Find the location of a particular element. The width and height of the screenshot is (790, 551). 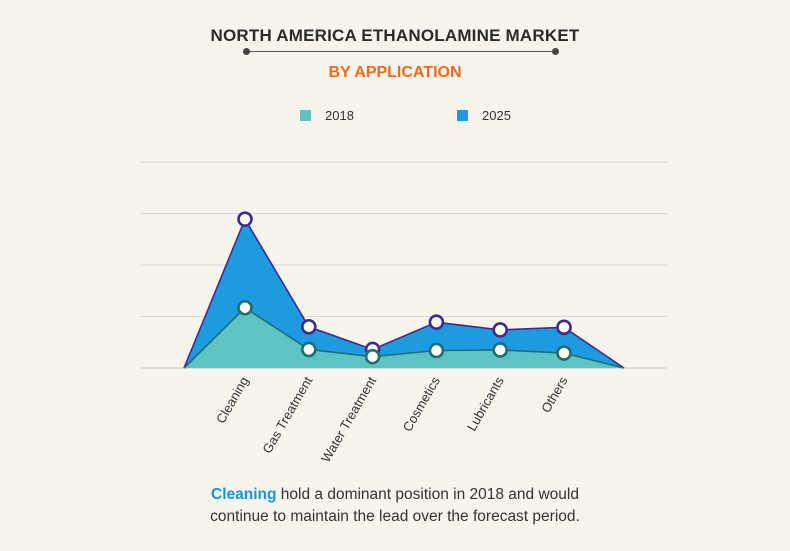

legend-item-2025: 2025 is located at coordinates (484, 115).